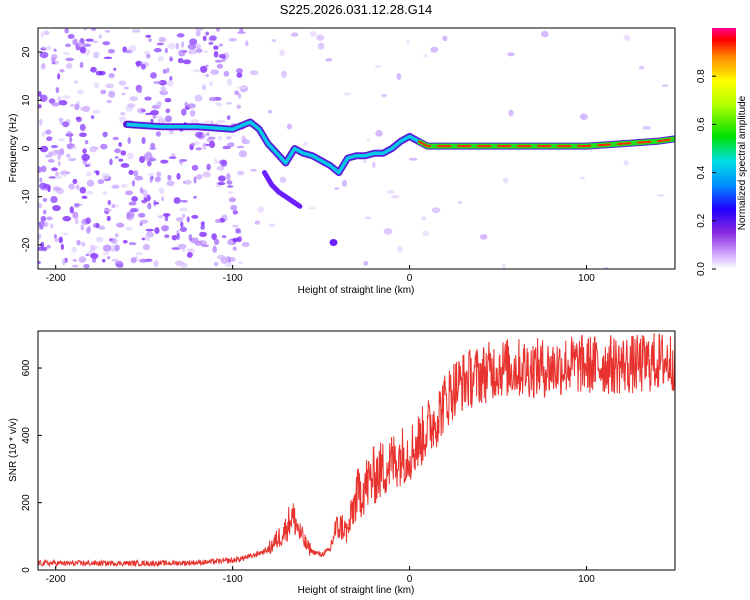  What do you see at coordinates (26, 100) in the screenshot?
I see `y-tick-label: 10` at bounding box center [26, 100].